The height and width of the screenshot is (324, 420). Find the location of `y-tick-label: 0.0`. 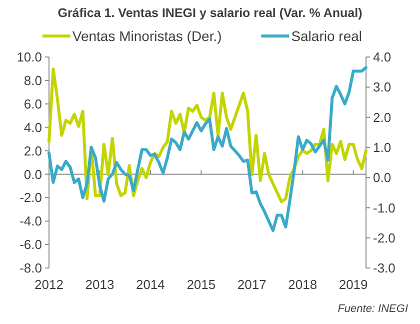

y-tick-label: 0.0 is located at coordinates (33, 174).